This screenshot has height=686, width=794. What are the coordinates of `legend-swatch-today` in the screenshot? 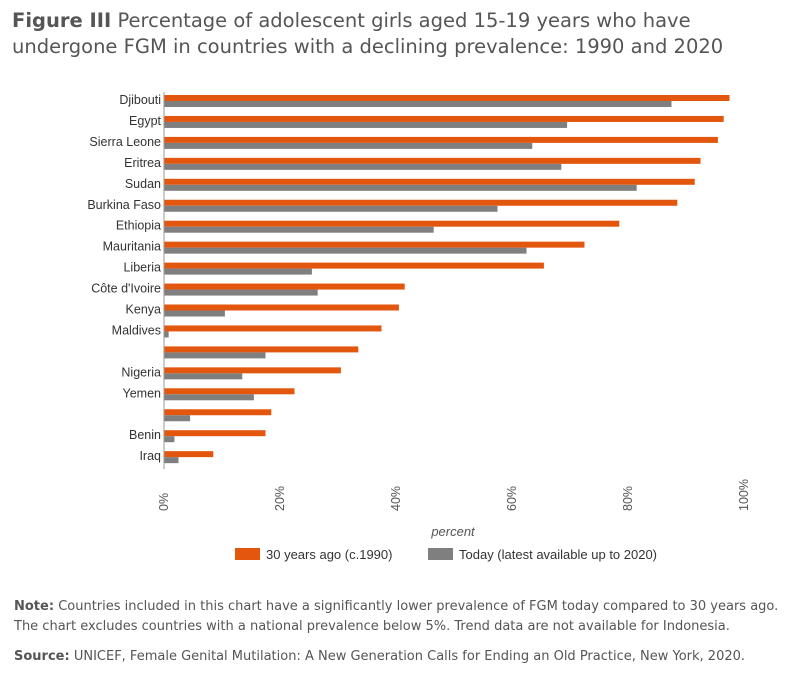 It's located at (440, 554).